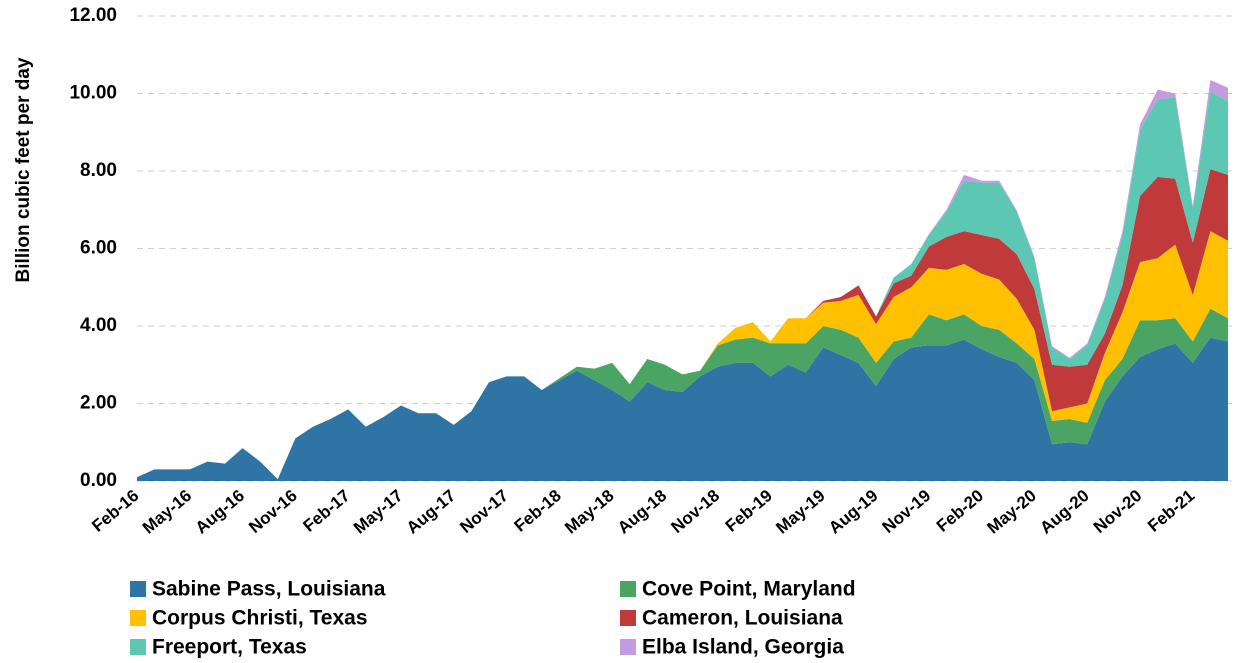 The width and height of the screenshot is (1241, 663). What do you see at coordinates (98, 325) in the screenshot?
I see `y-tick-label: 4.00` at bounding box center [98, 325].